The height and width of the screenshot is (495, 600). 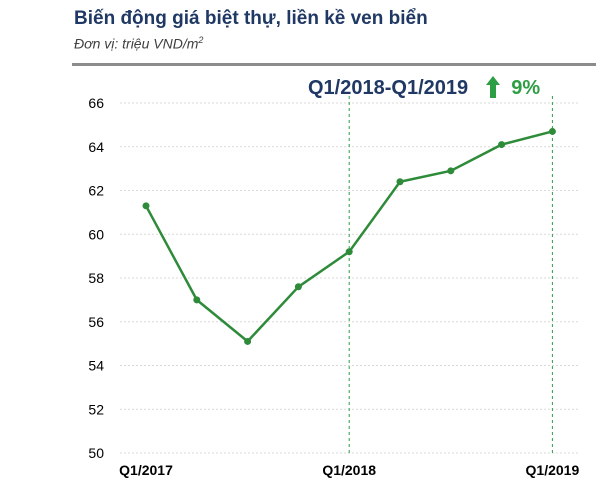 I want to click on y-tick-label: 58, so click(x=96, y=278).